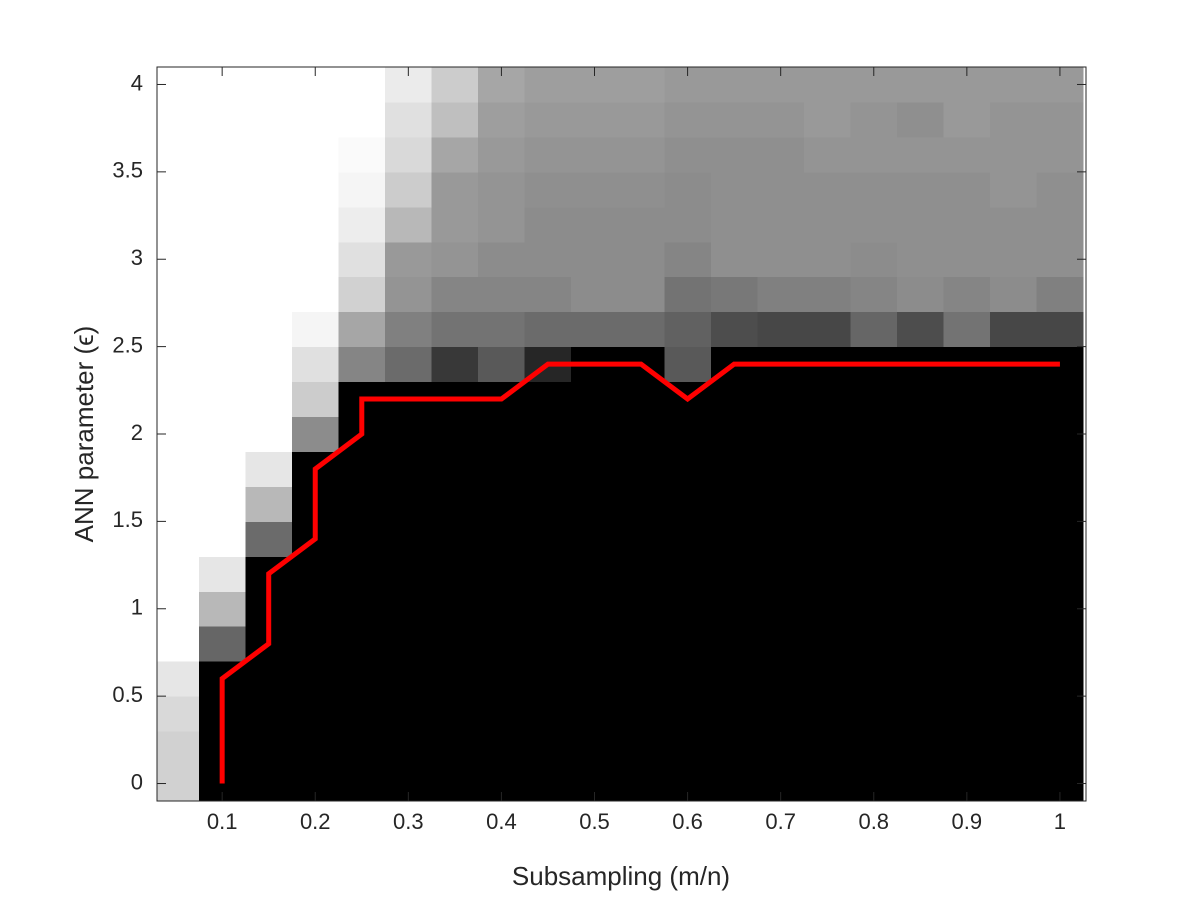  I want to click on x-tick-label: 0.5, so click(594, 821).